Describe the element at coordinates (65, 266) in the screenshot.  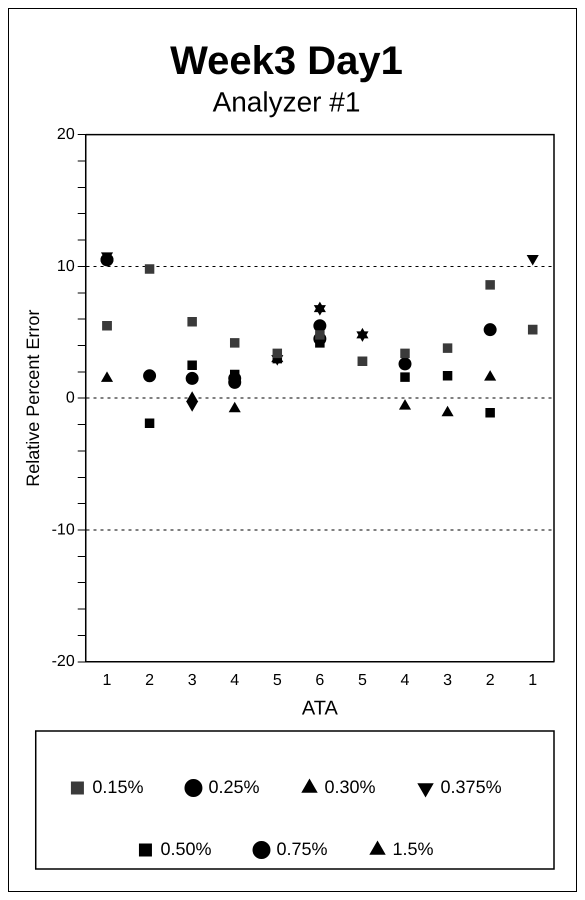
I see `y-tick-label: 10` at that location.